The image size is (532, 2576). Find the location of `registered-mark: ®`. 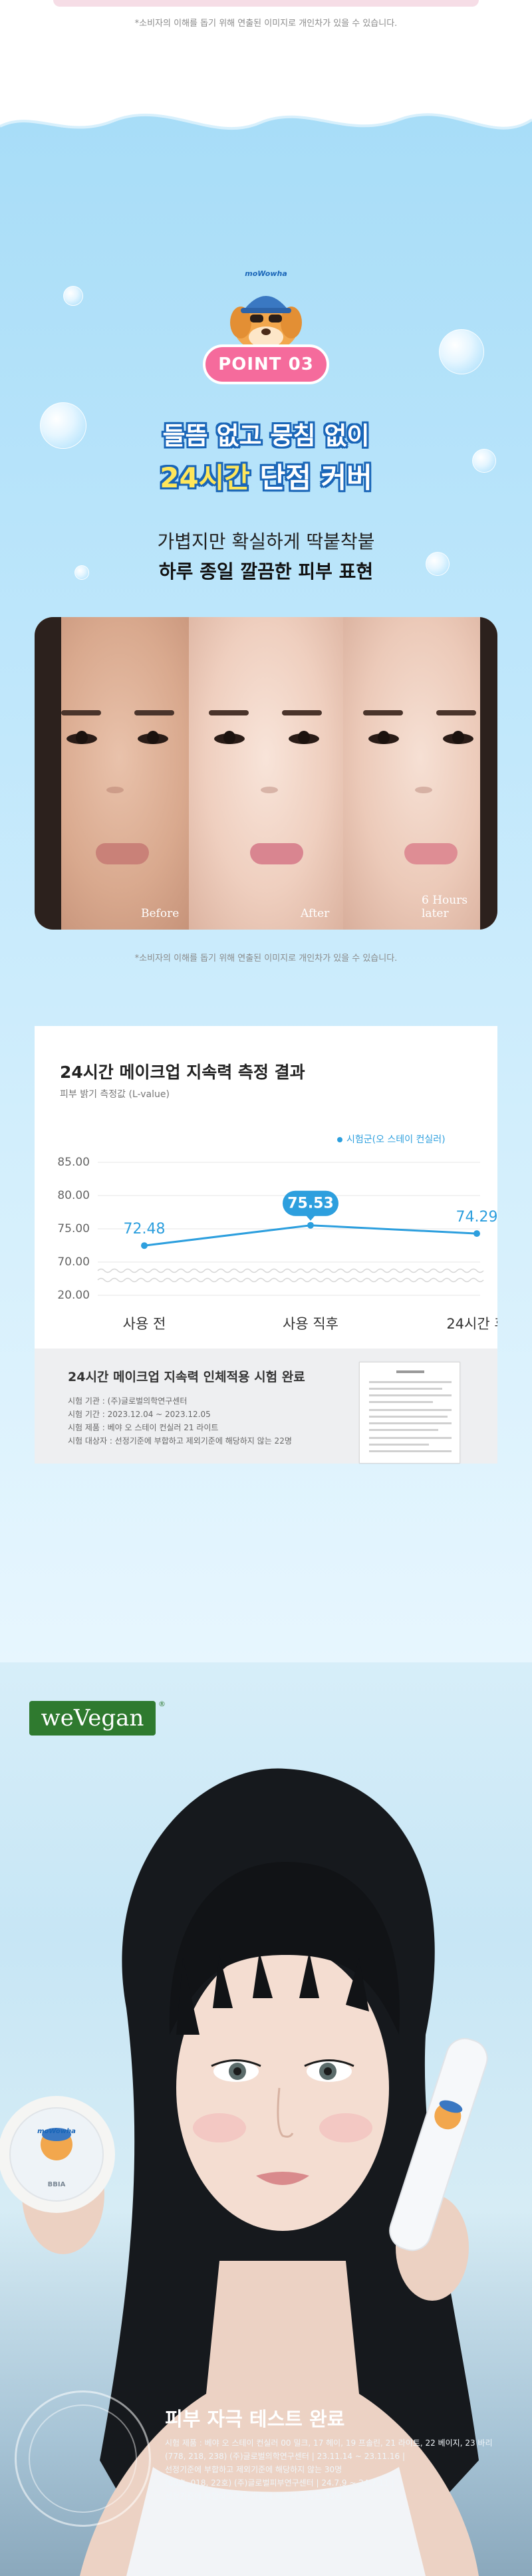

registered-mark: ® is located at coordinates (162, 1704).